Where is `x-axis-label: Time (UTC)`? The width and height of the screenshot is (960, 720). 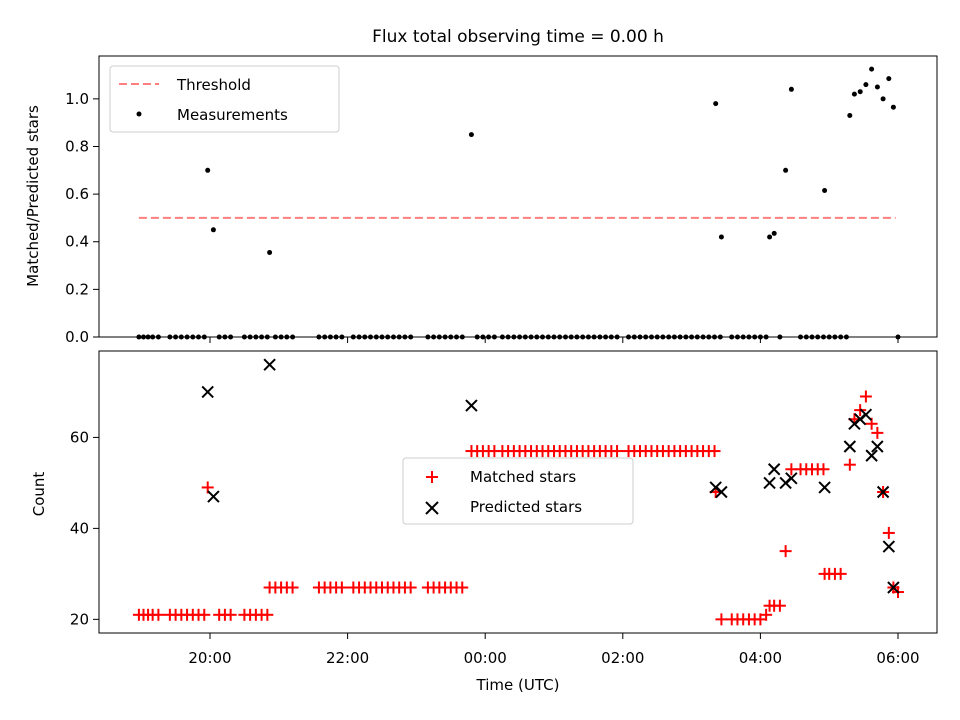
x-axis-label: Time (UTC) is located at coordinates (518, 685).